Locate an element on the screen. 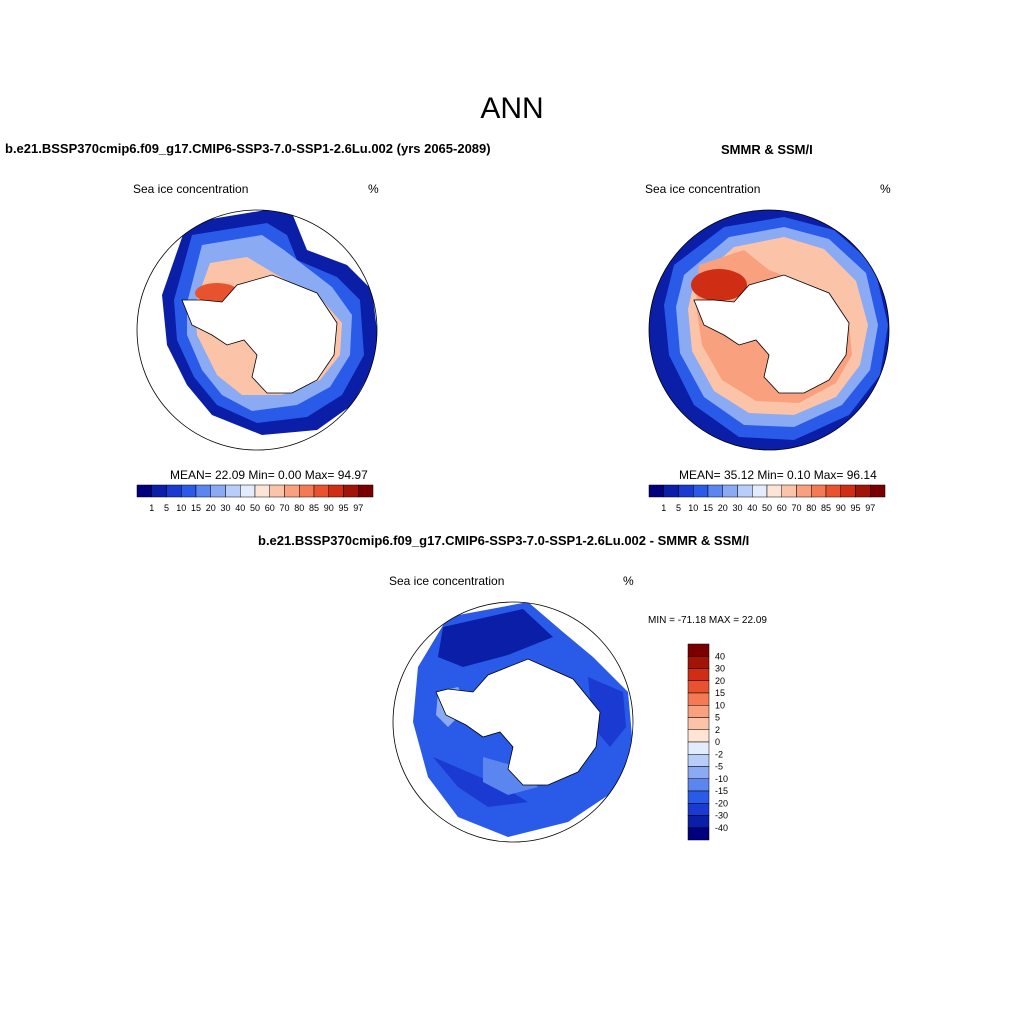 The width and height of the screenshot is (1024, 1024). left-colorbar-tick-label: 30 is located at coordinates (225, 508).